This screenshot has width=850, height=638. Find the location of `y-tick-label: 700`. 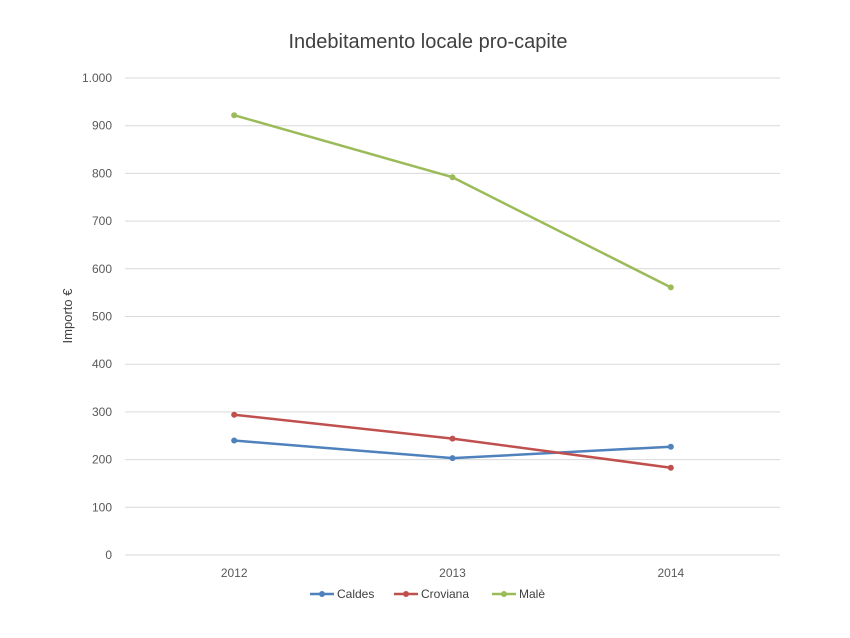

y-tick-label: 700 is located at coordinates (102, 221).